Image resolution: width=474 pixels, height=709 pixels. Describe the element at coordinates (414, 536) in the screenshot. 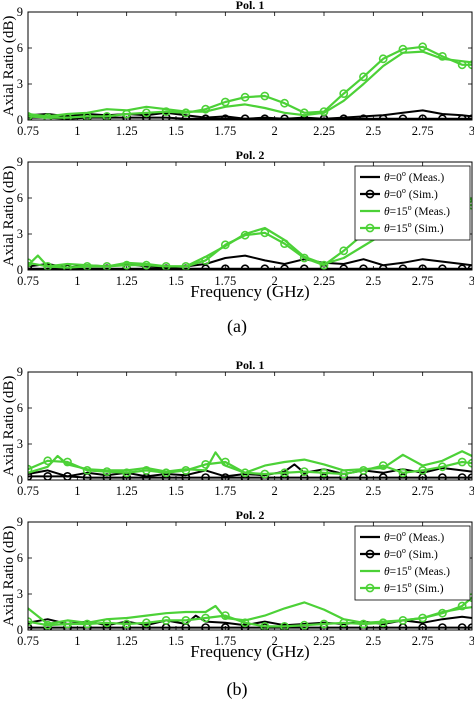

I see `legend-entry: θ=0o (Meas.)` at that location.